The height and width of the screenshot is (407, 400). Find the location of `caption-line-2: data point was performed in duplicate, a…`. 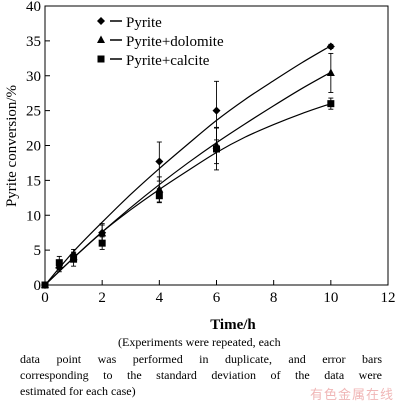

caption-line-2: data point was performed in duplicate, a… is located at coordinates (201, 359).